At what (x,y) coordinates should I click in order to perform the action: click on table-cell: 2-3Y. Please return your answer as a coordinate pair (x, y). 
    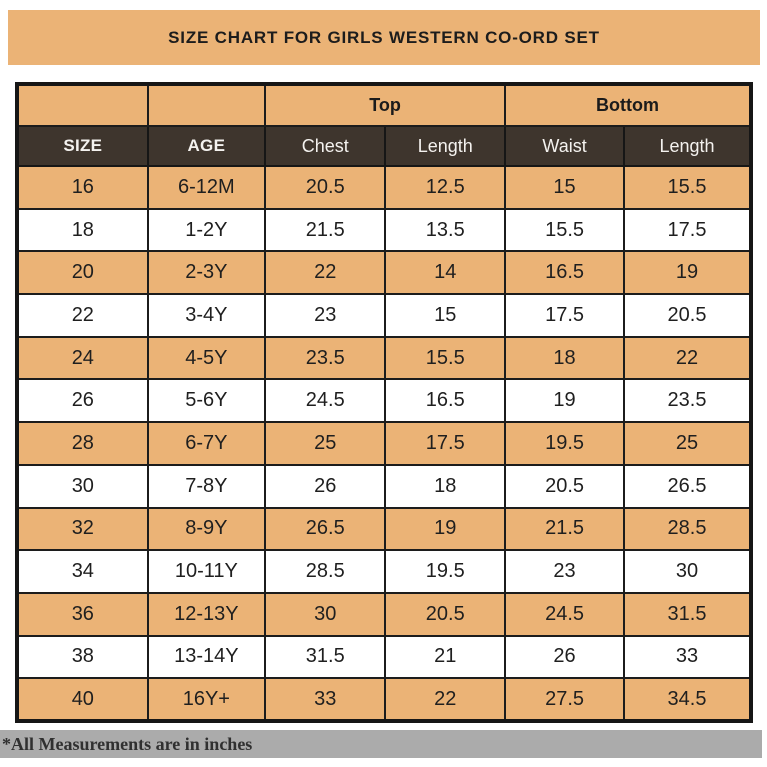
    Looking at the image, I should click on (206, 273).